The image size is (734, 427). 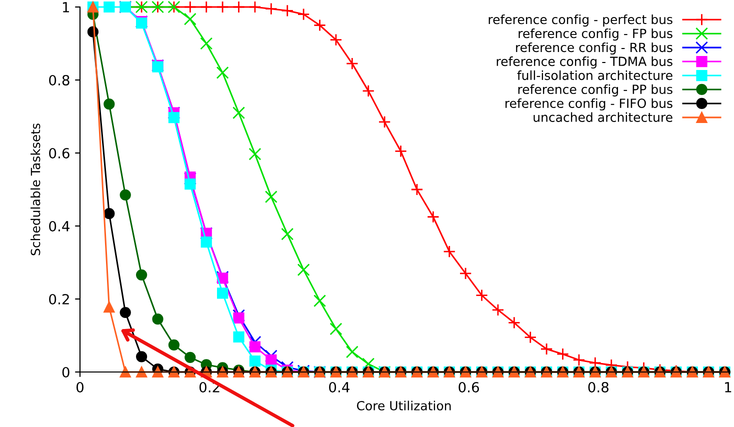 What do you see at coordinates (594, 75) in the screenshot?
I see `legend-label: full-isolation architecture` at bounding box center [594, 75].